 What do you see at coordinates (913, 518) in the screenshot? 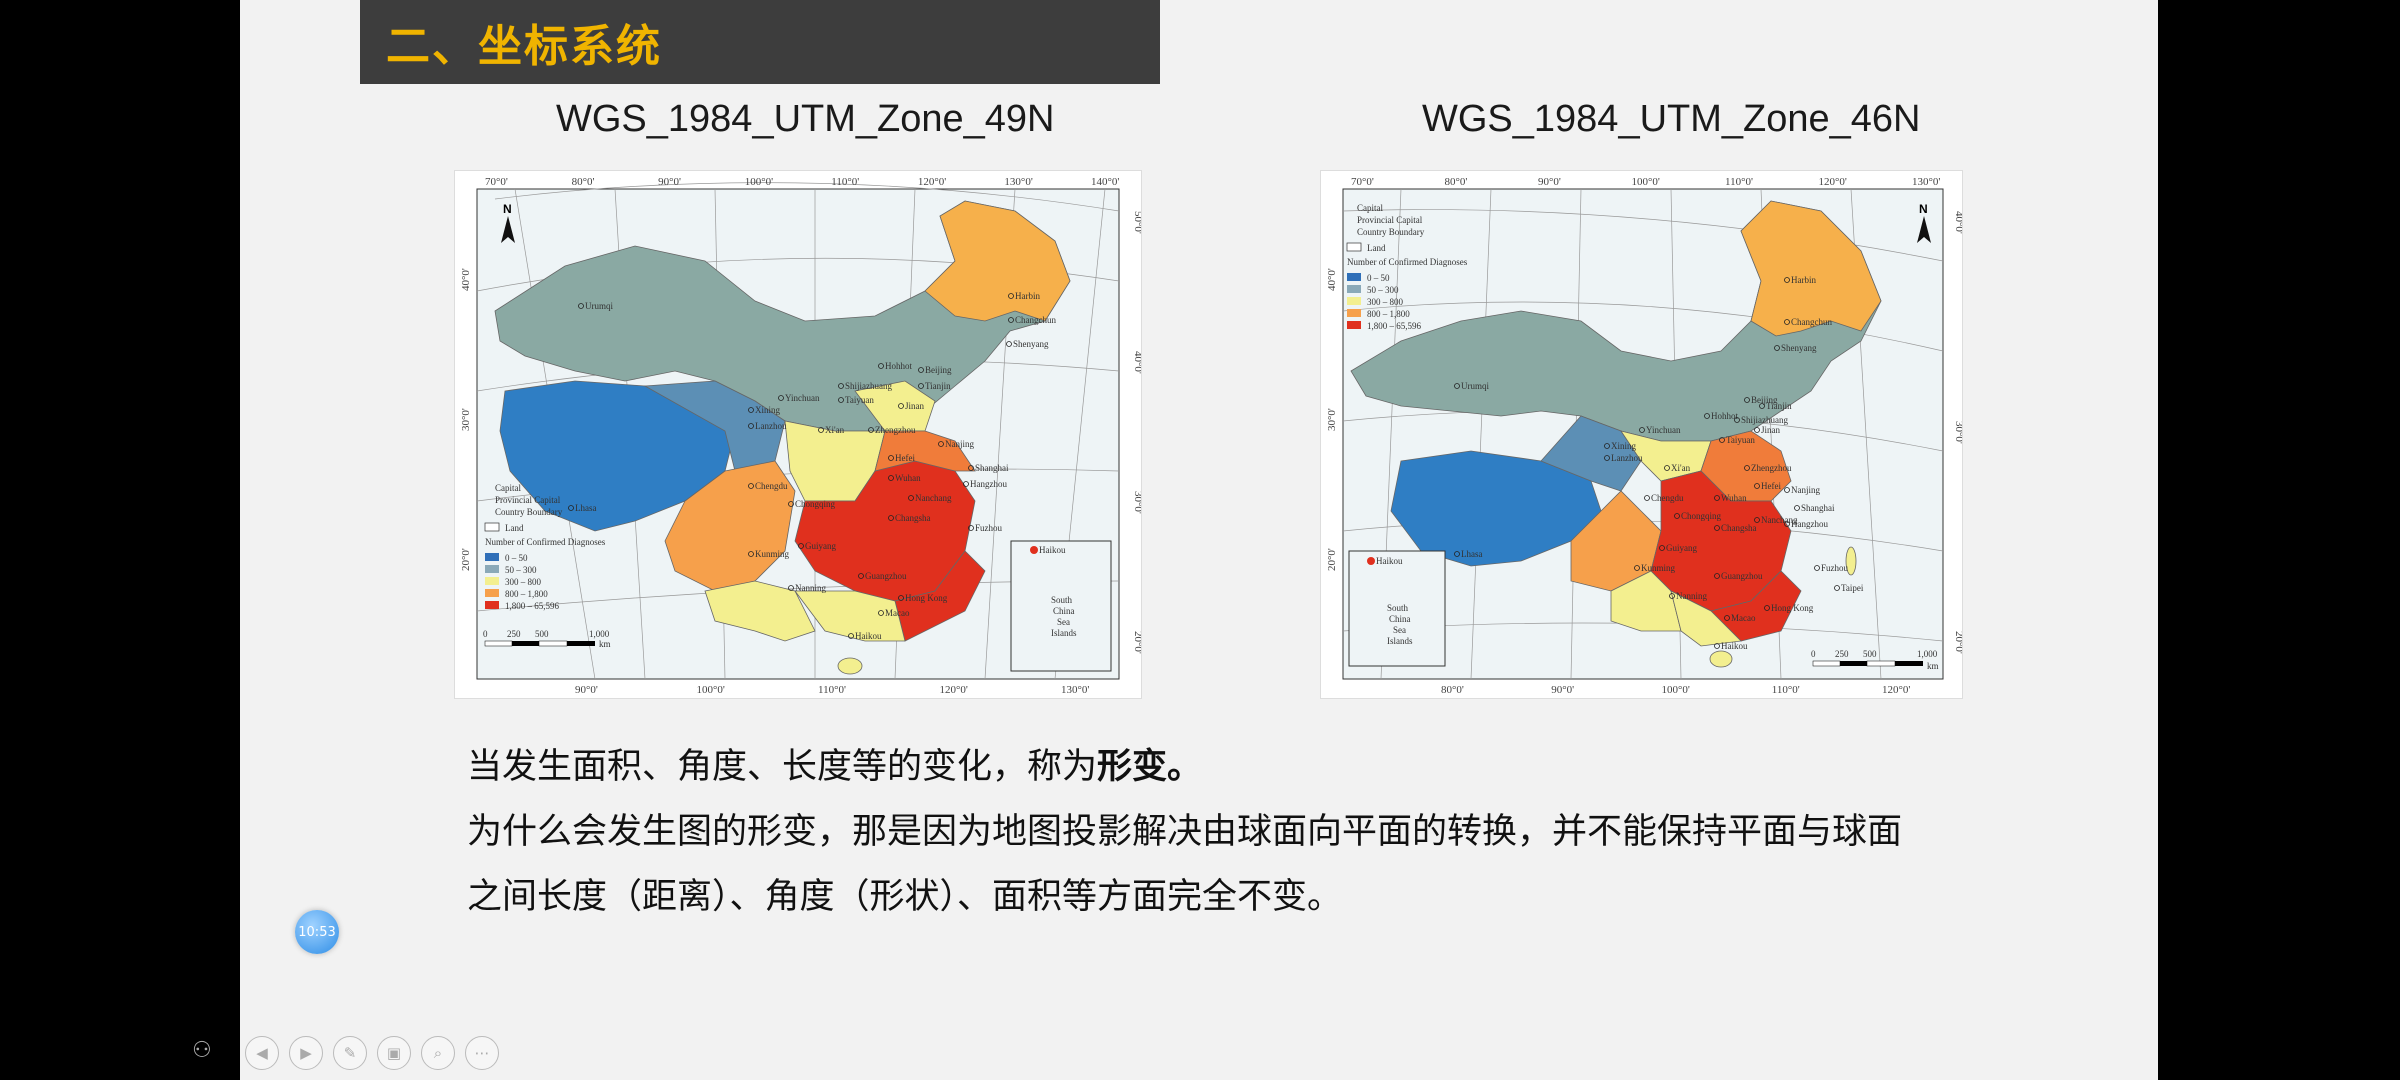
I see `city-label: Changsha` at bounding box center [913, 518].